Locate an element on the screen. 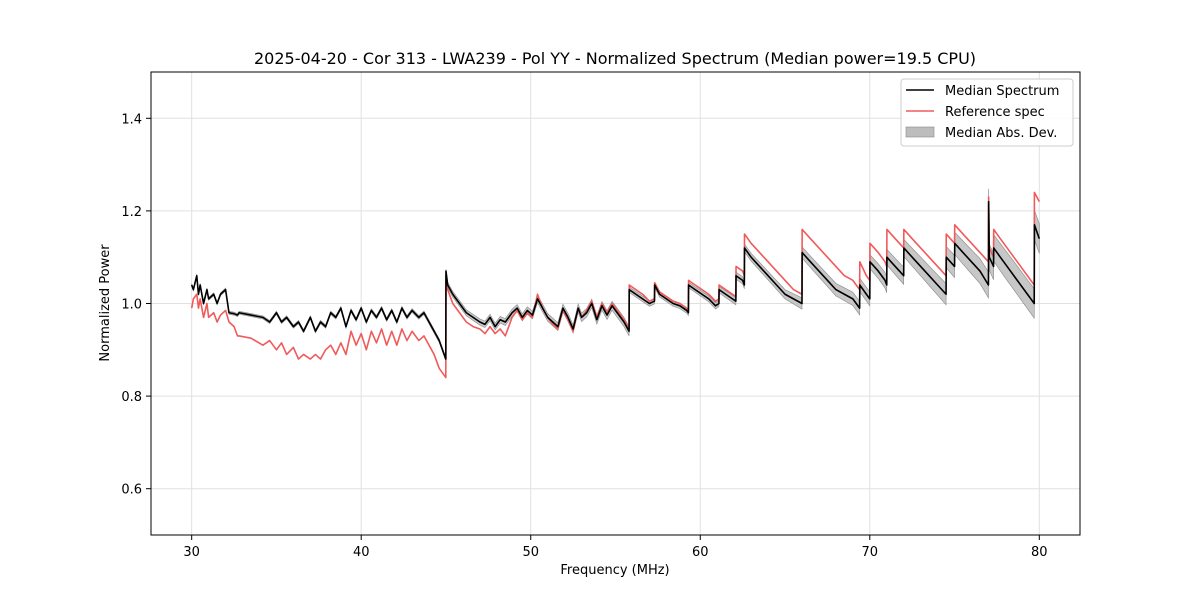 The image size is (1200, 600). y-tick-label: 1.4 is located at coordinates (131, 119).